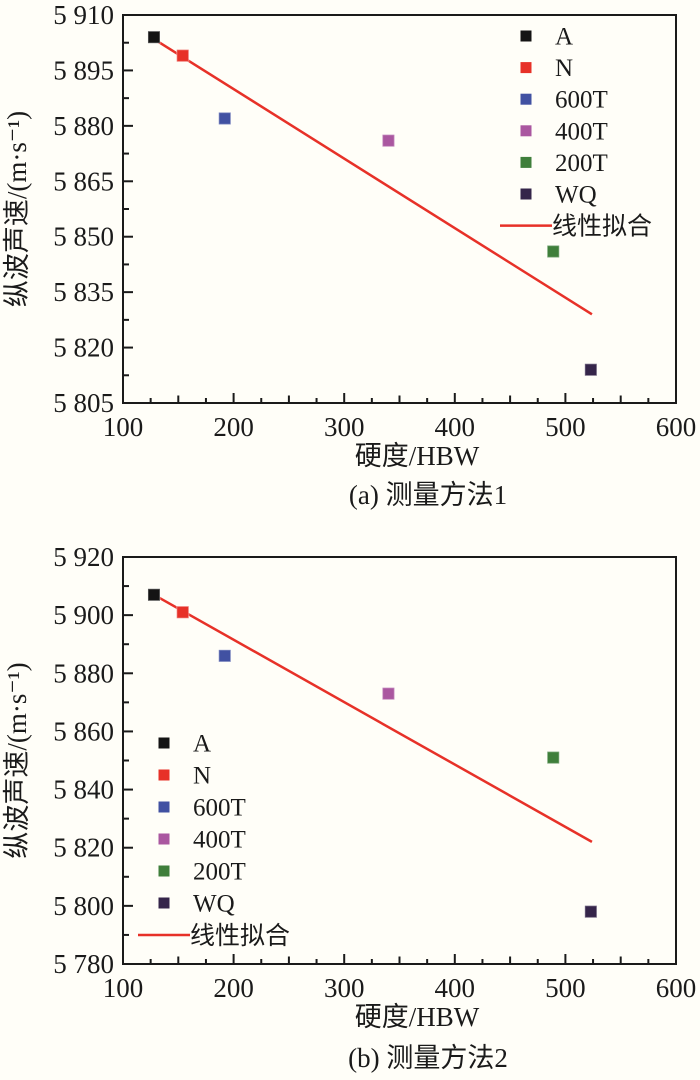  Describe the element at coordinates (83, 292) in the screenshot. I see `y-tick-label: 5 835` at that location.